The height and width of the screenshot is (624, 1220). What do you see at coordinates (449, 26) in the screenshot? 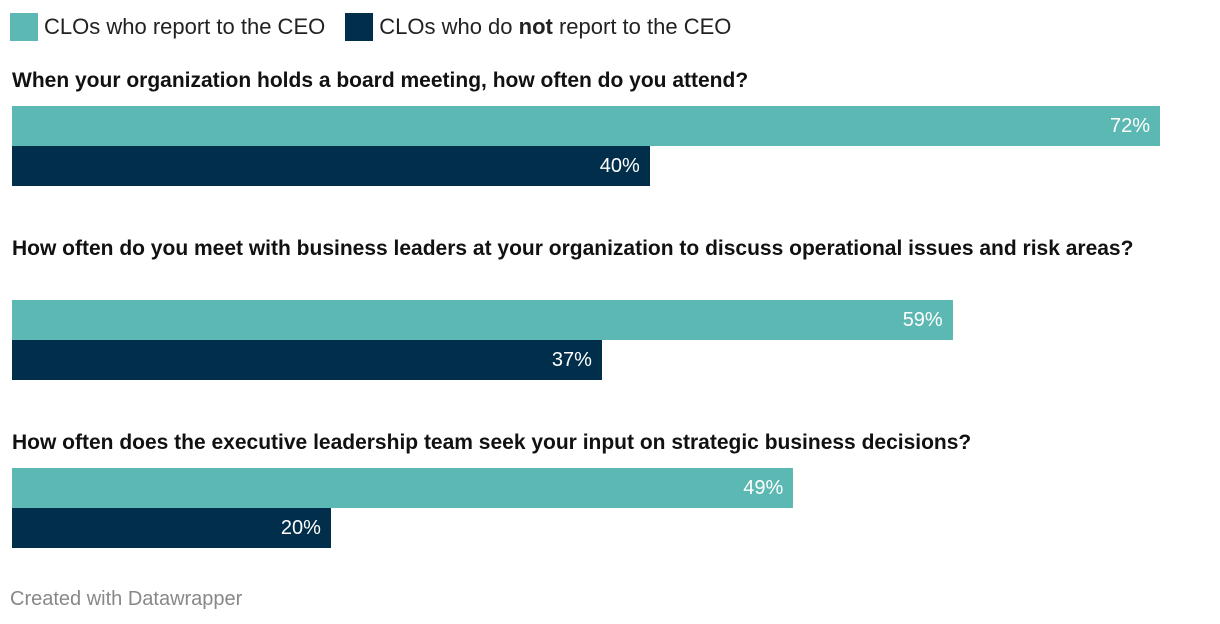
I see `legend-label-part-1: CLOs who do` at bounding box center [449, 26].